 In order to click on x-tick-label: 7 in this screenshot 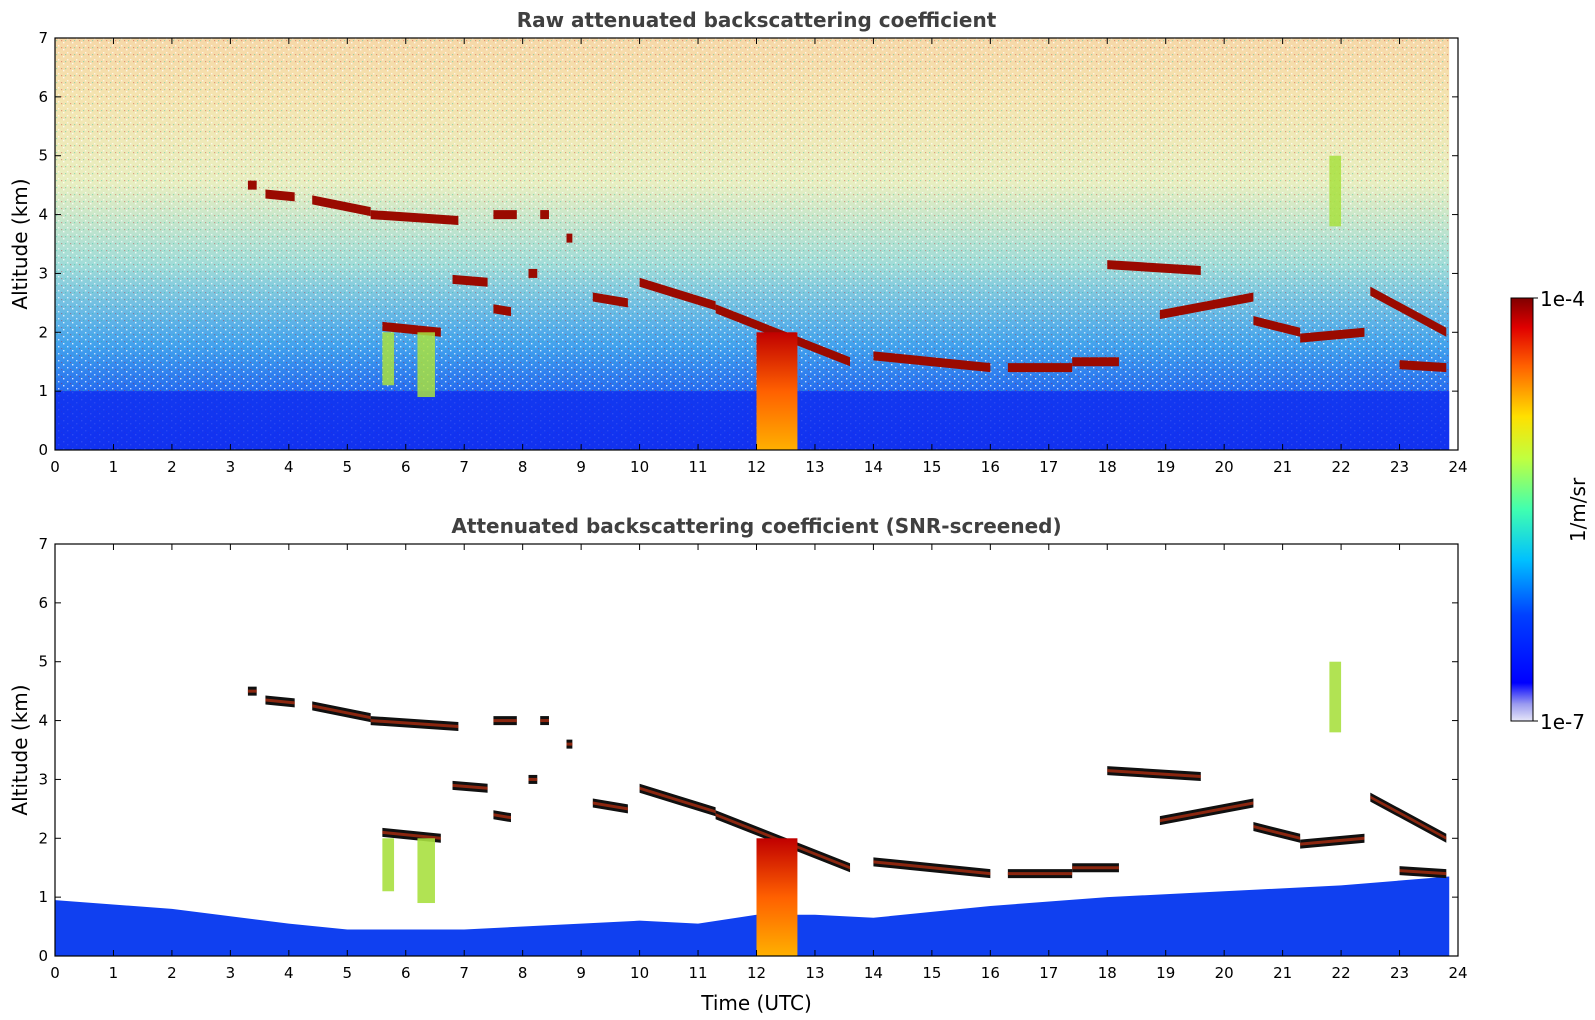, I will do `click(464, 973)`.